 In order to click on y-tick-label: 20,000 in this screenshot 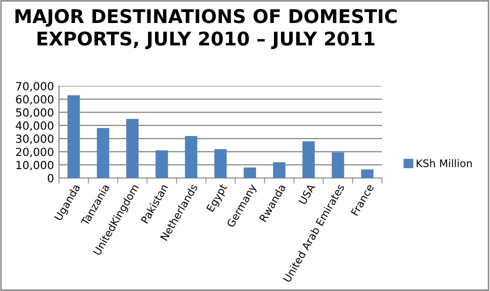, I will do `click(35, 153)`.